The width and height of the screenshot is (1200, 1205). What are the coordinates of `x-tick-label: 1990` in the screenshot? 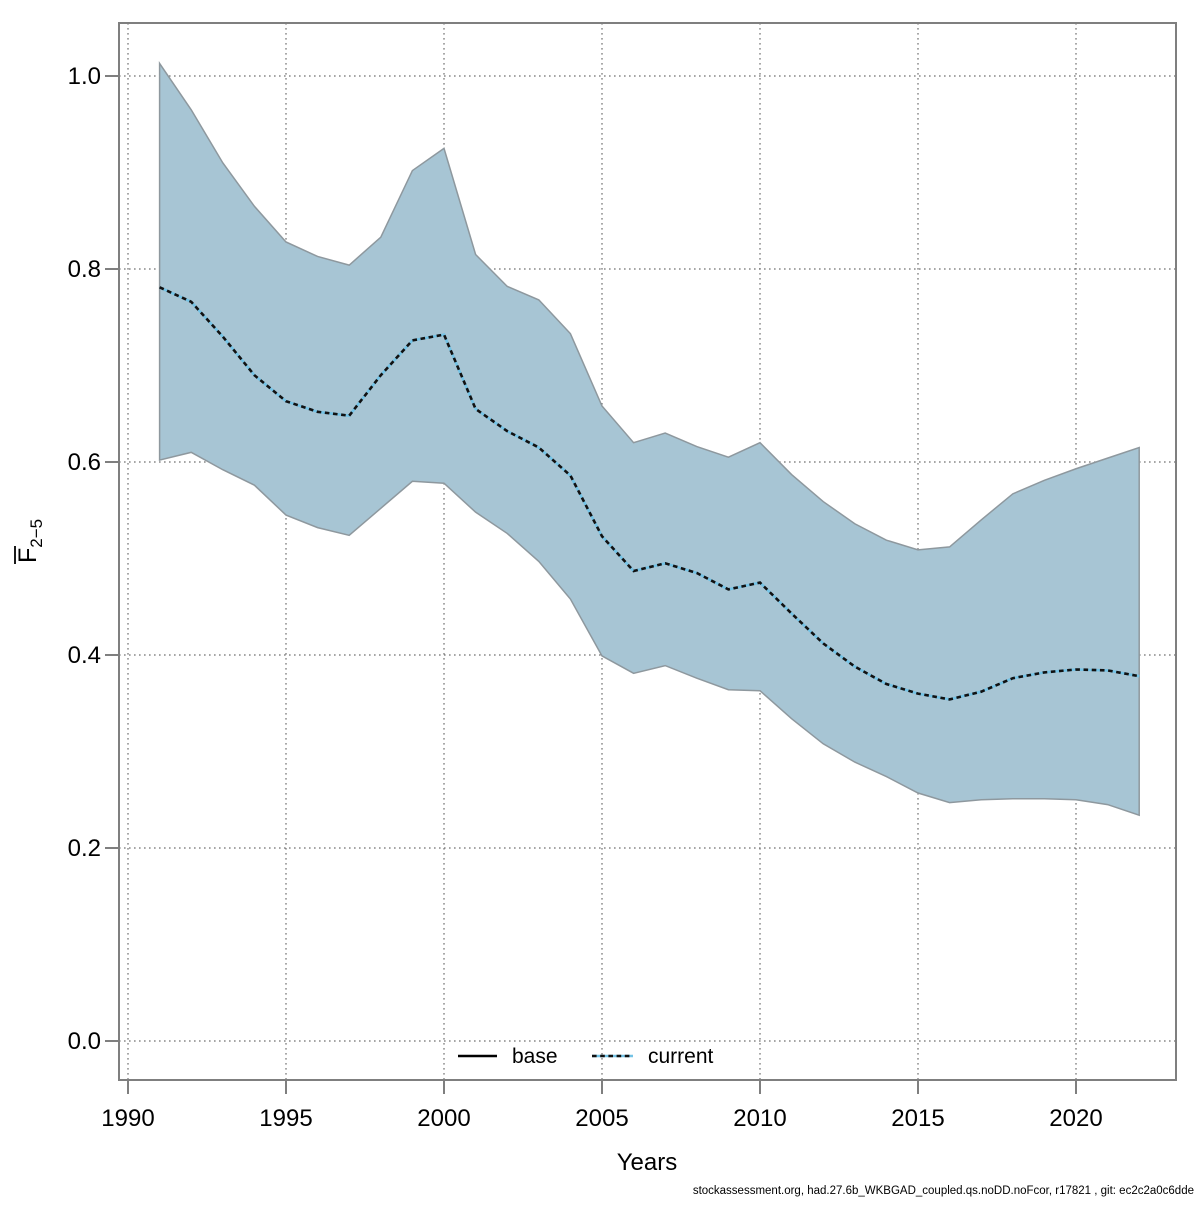 It's located at (127, 1118).